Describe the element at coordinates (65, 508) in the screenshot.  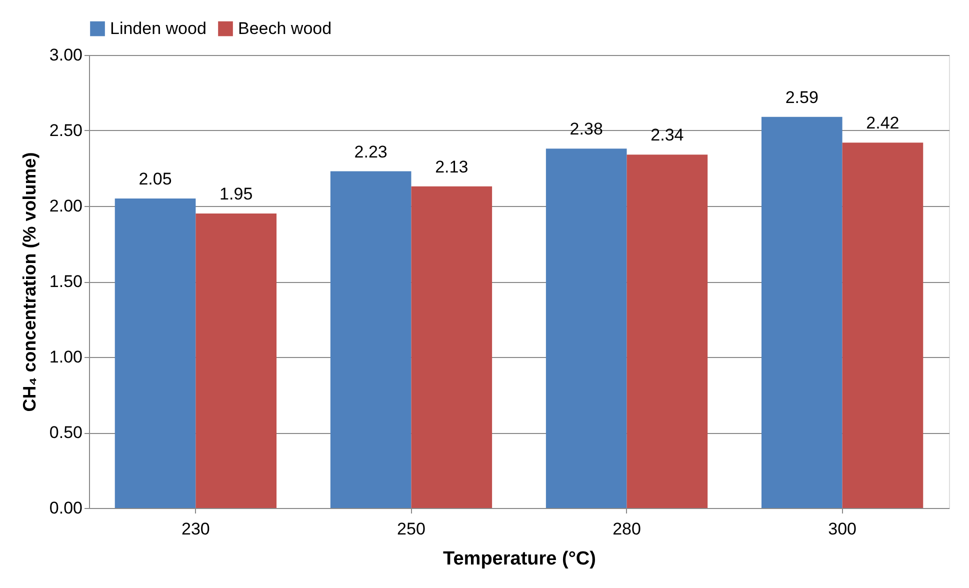
I see `y-tick-label: 0.00` at that location.